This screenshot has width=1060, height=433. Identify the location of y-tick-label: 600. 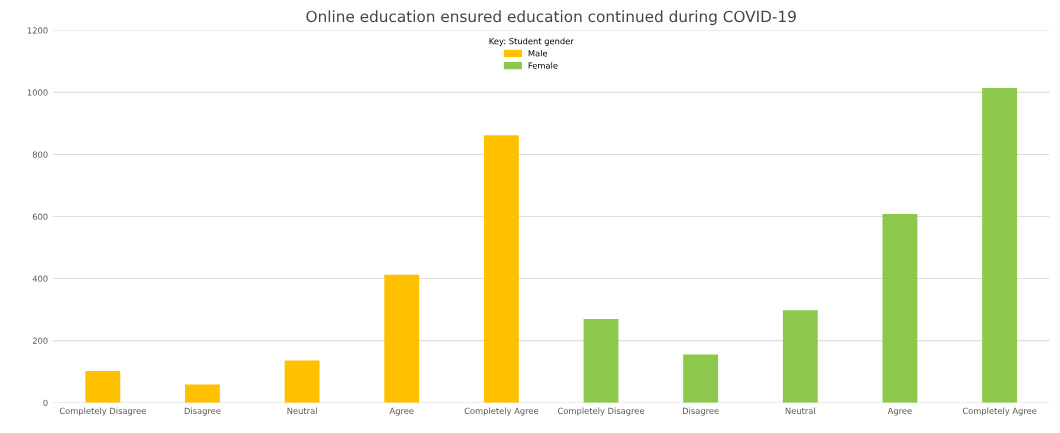
(40, 216).